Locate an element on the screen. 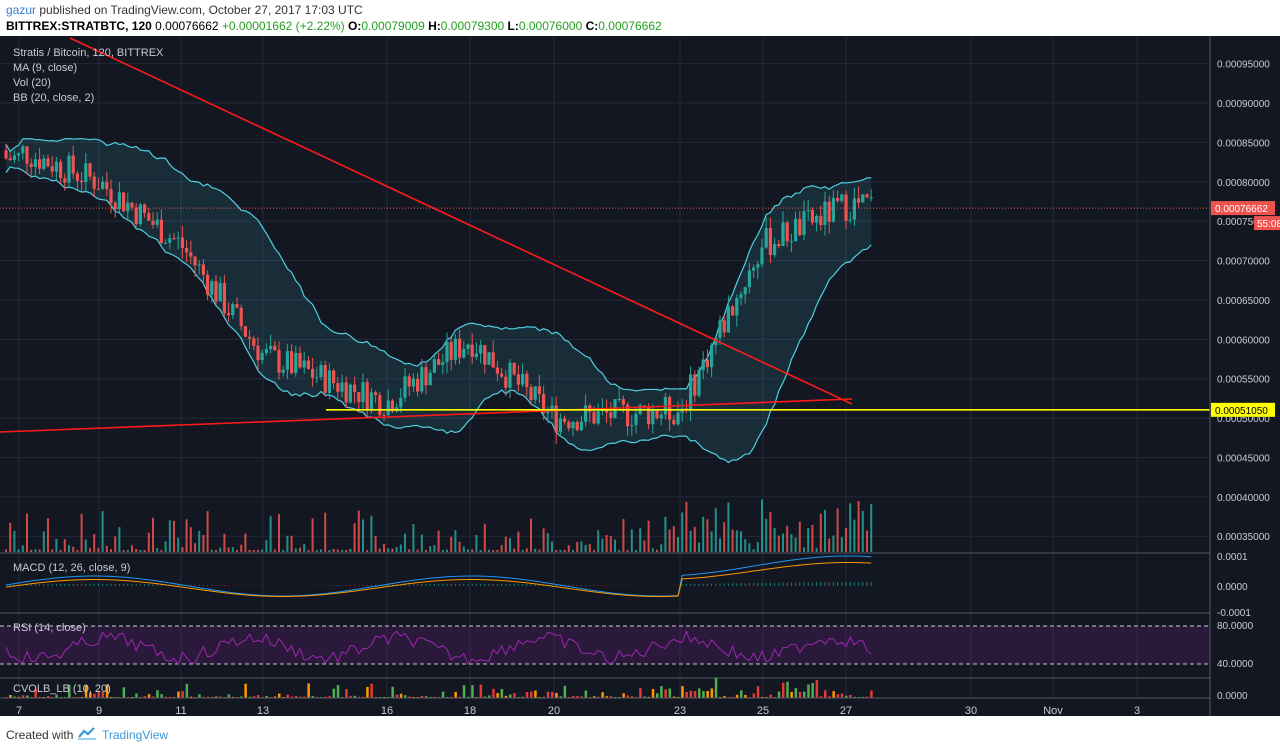 This screenshot has height=752, width=1280. open-label: O: is located at coordinates (355, 26).